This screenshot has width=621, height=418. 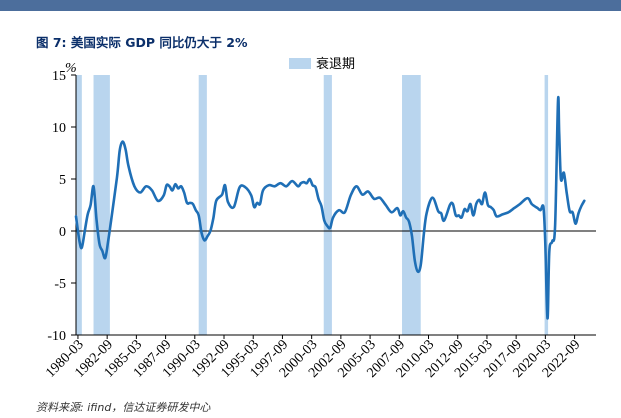 What do you see at coordinates (310, 5) in the screenshot?
I see `top-color-bar` at bounding box center [310, 5].